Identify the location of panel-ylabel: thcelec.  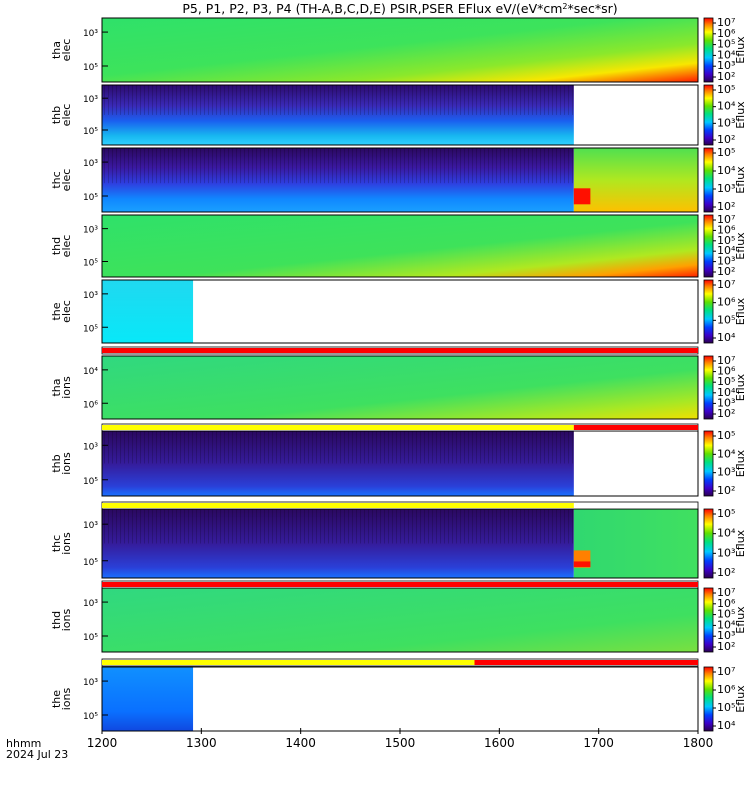
(61, 180).